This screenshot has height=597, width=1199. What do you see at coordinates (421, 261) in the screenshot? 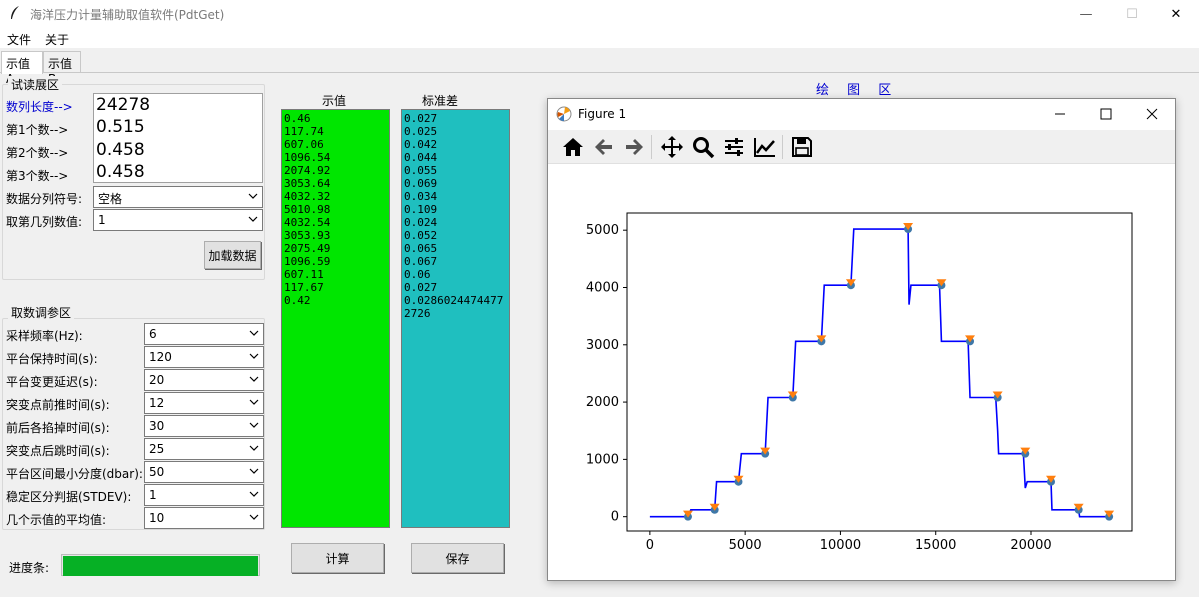
I see `list-item: 0.067` at bounding box center [421, 261].